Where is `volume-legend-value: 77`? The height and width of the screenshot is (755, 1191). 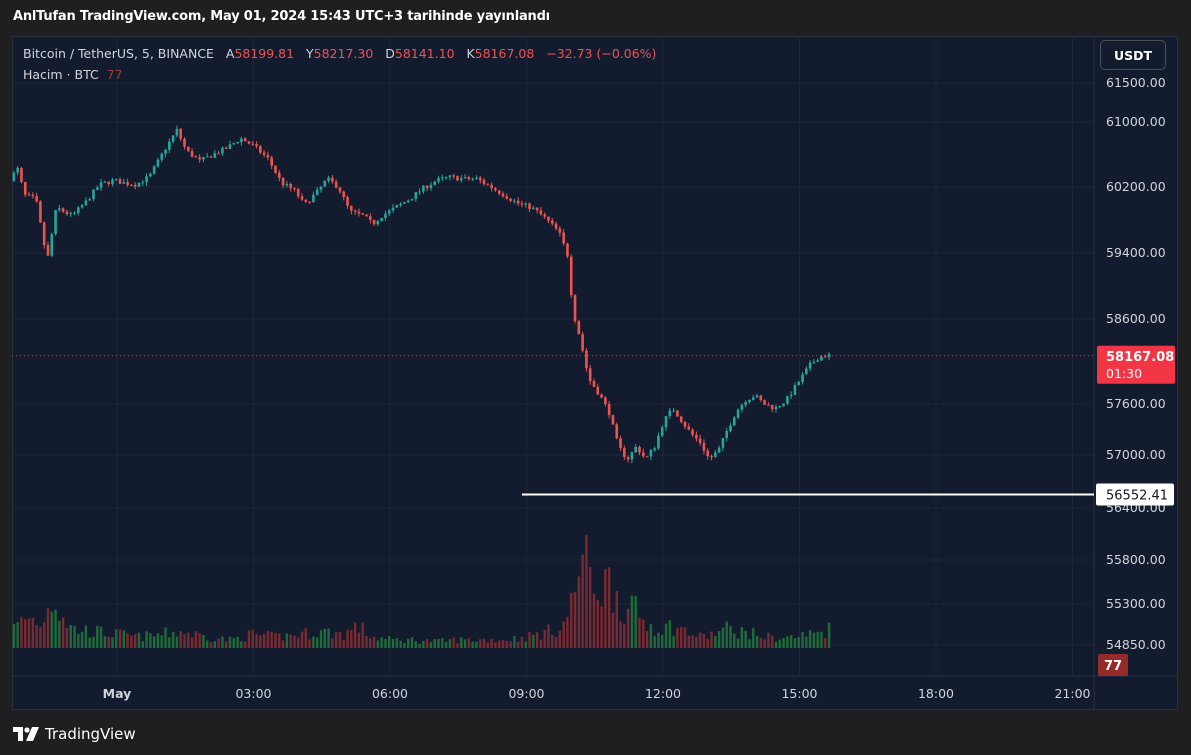
volume-legend-value: 77 is located at coordinates (114, 74).